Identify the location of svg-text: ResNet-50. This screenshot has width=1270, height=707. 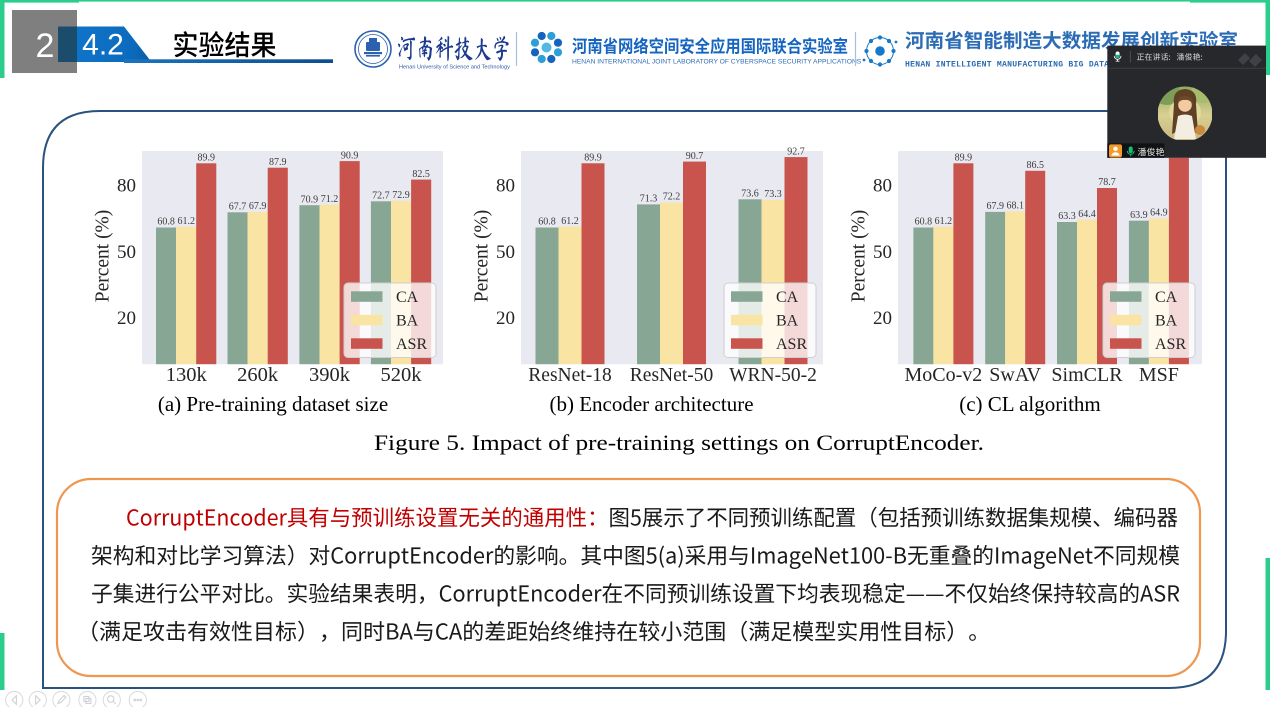
(671, 375).